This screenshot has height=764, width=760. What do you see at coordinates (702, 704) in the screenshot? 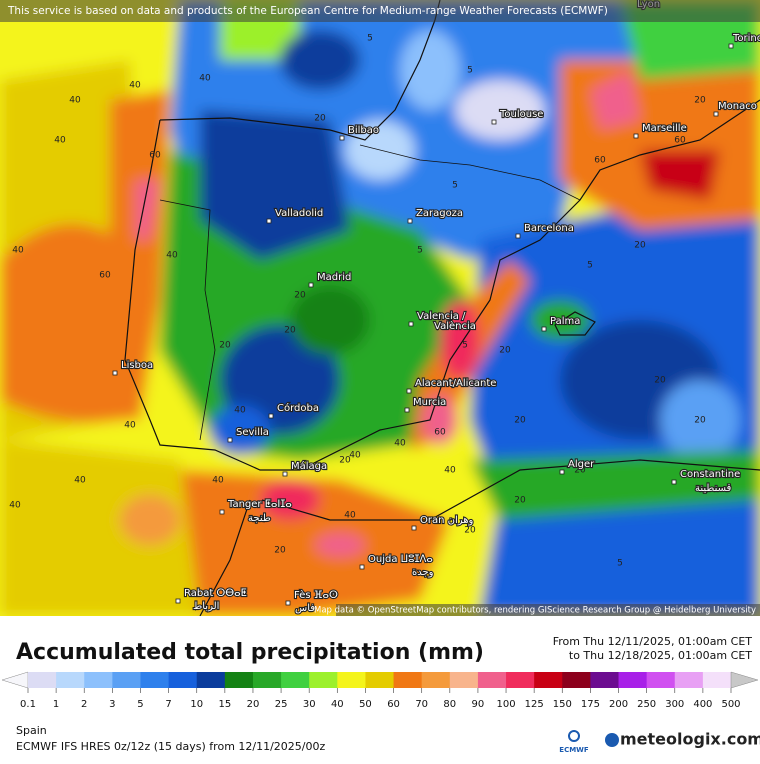
I see `colorbar-label: 400` at bounding box center [702, 704].